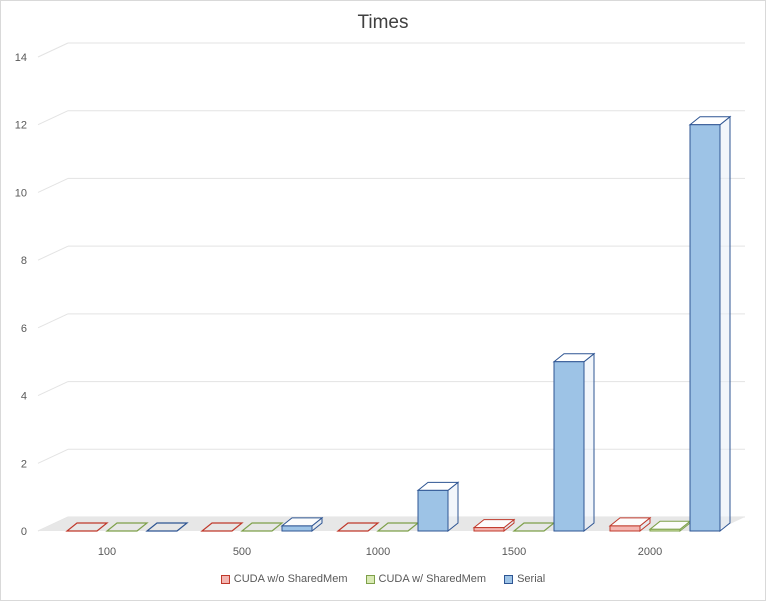  I want to click on legend-label-serial: Serial, so click(531, 579).